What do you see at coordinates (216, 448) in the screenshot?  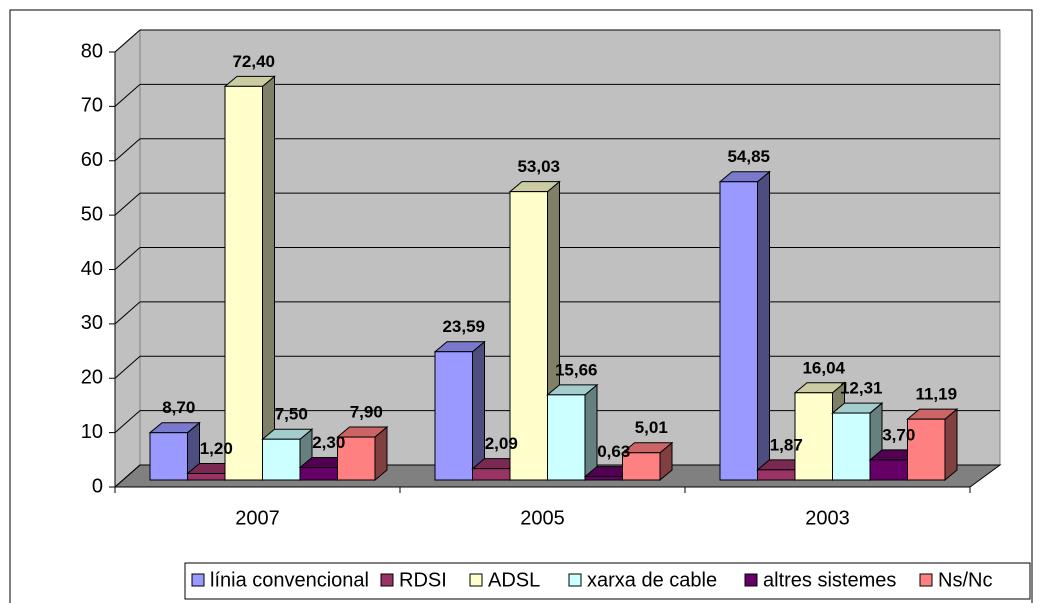 I see `value-label: 1,20` at bounding box center [216, 448].